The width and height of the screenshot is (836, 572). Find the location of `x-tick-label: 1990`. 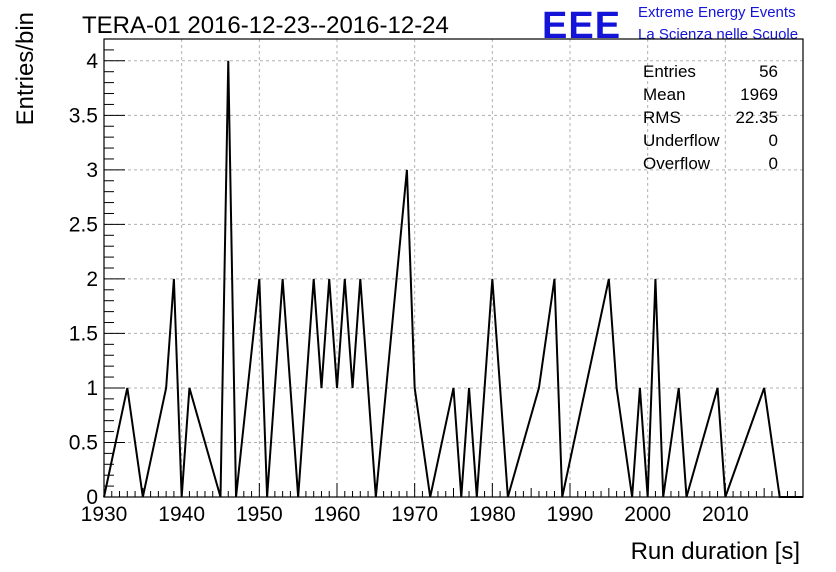

x-tick-label: 1990 is located at coordinates (570, 514).